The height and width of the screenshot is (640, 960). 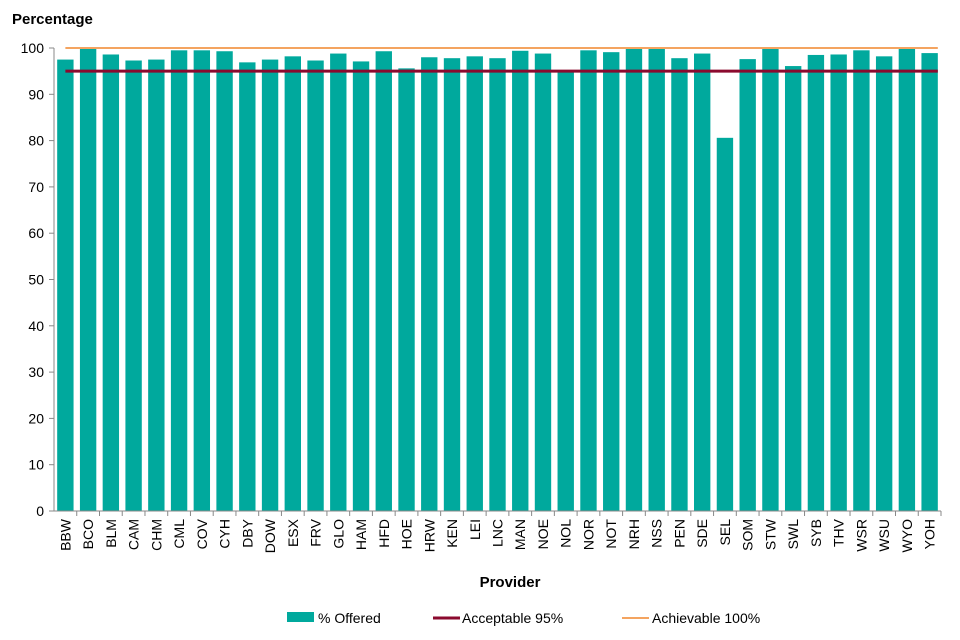 What do you see at coordinates (36, 187) in the screenshot?
I see `y-tick-label: 70` at bounding box center [36, 187].